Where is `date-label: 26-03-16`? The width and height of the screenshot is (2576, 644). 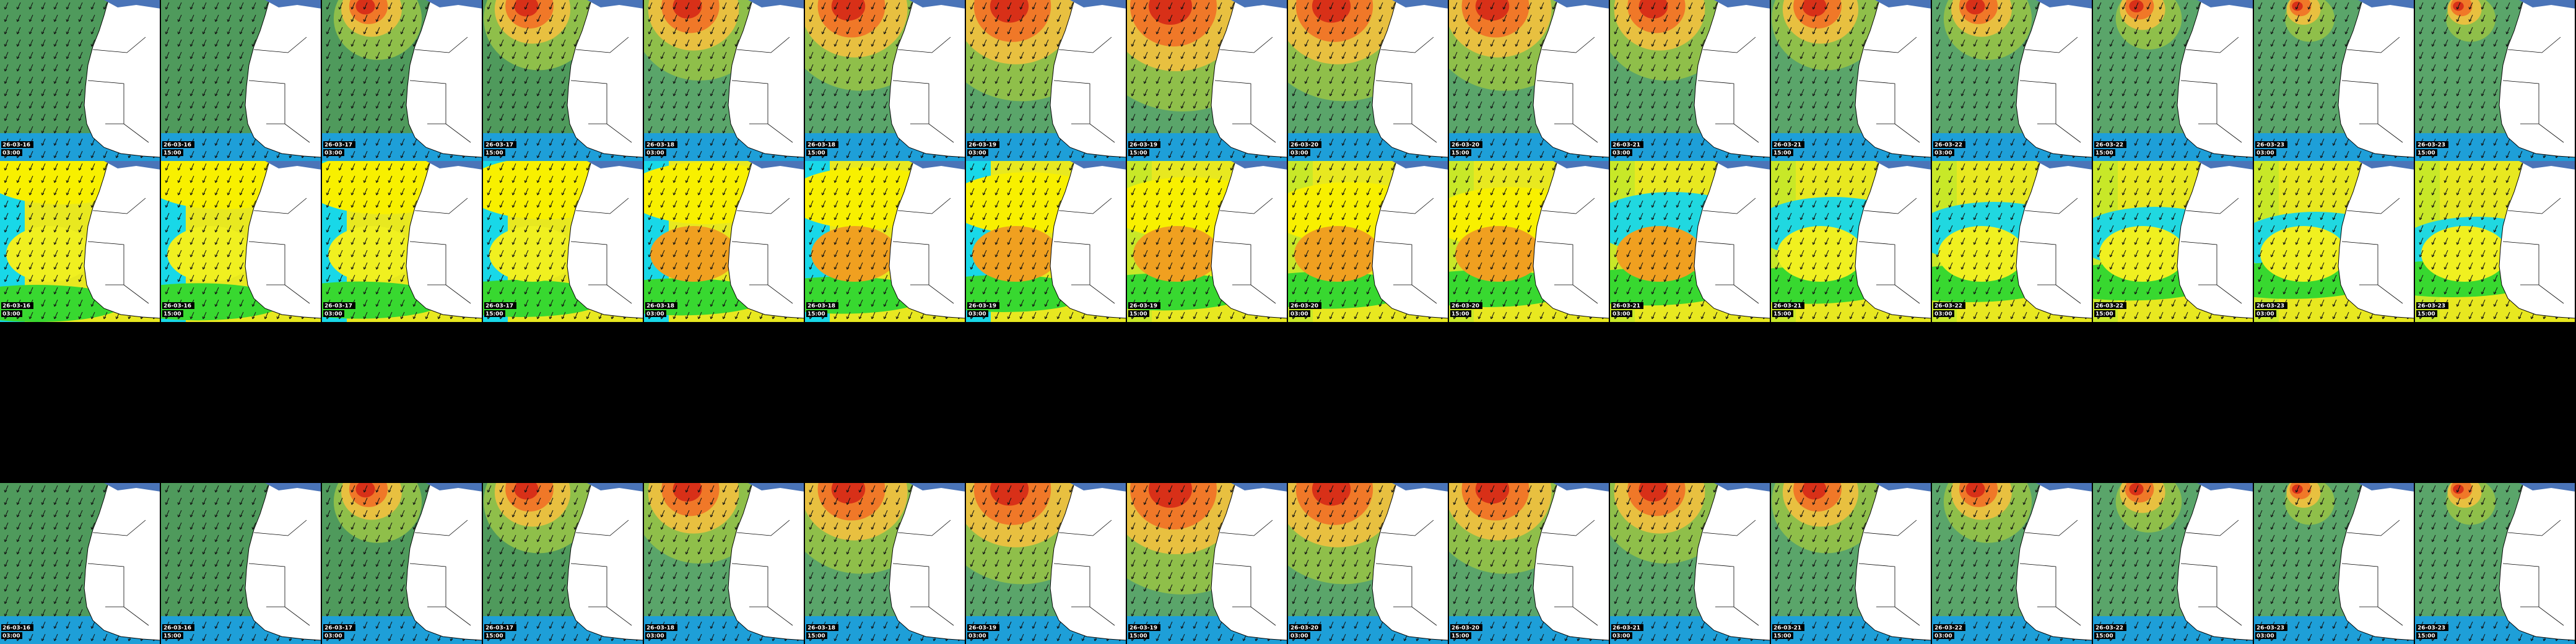
date-label: 26-03-16 is located at coordinates (16, 628).